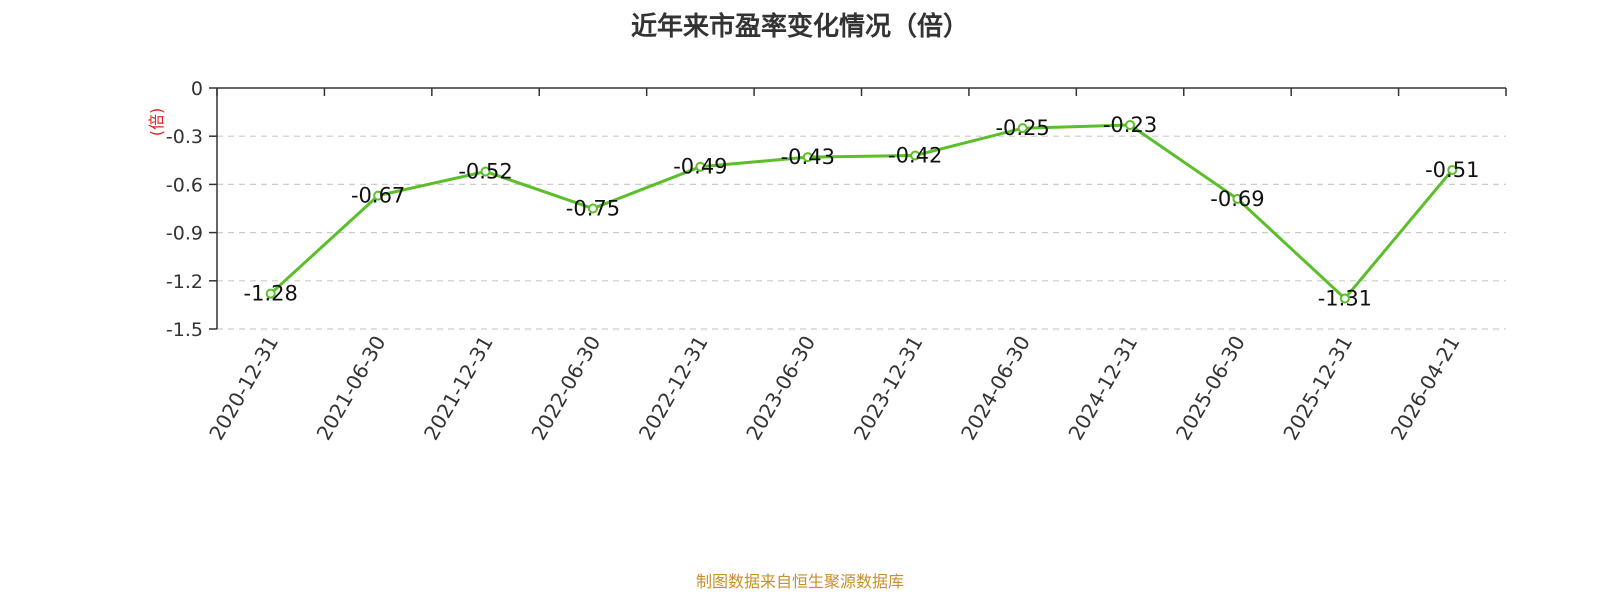 This screenshot has width=1600, height=600. I want to click on data-label: -0.51, so click(1452, 170).